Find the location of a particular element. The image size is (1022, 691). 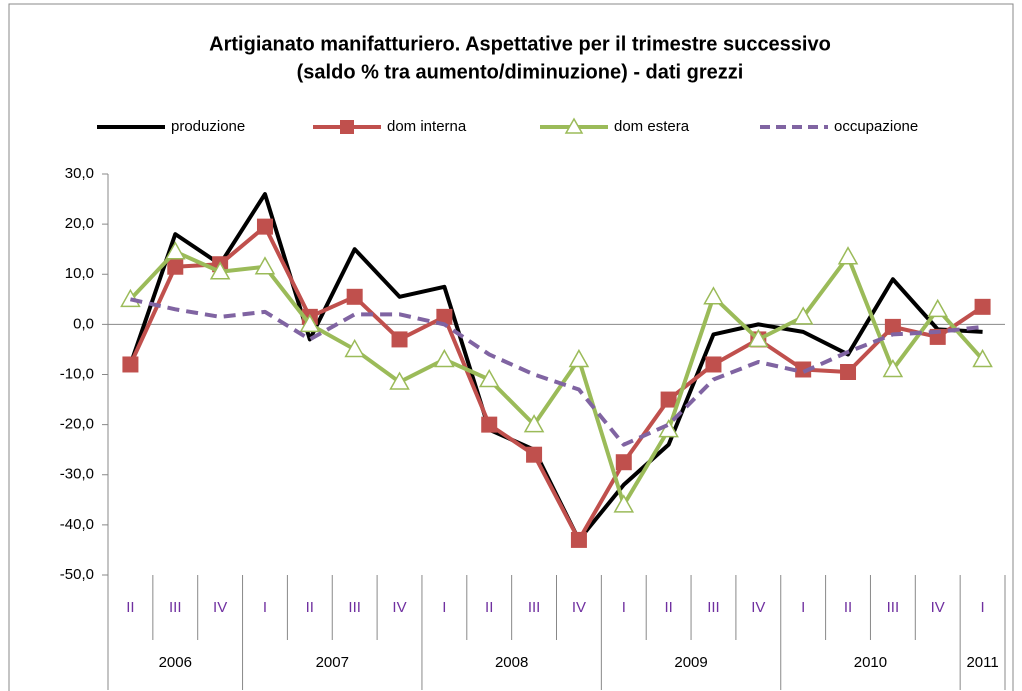

x-group-label: 2008 is located at coordinates (511, 662).